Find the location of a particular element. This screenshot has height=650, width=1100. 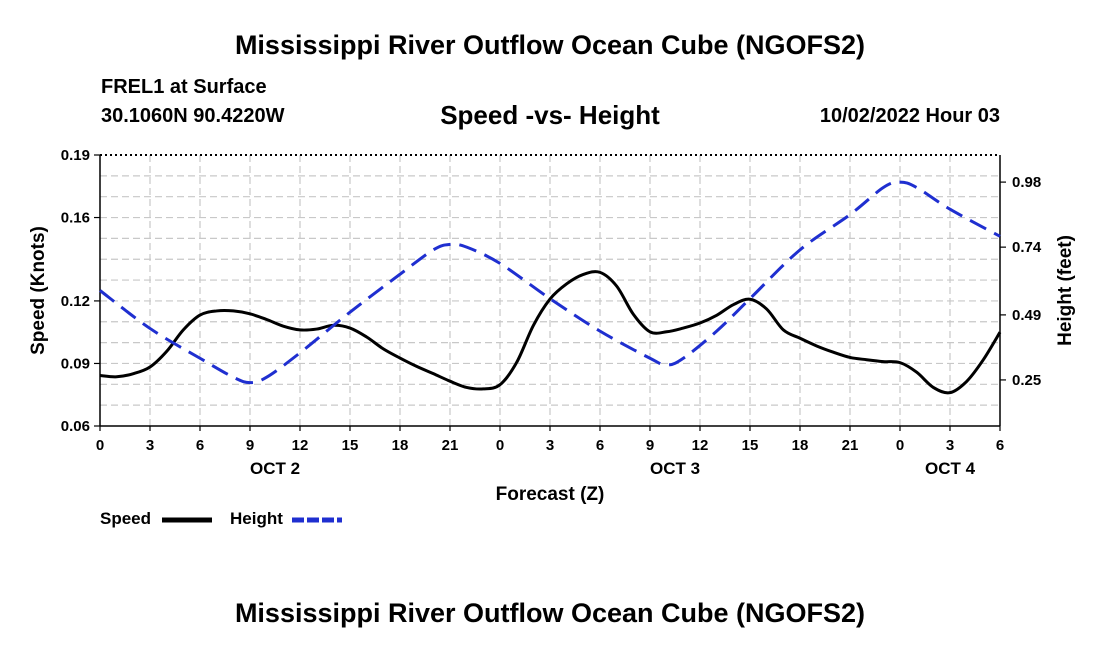

x-day-label: OCT 2 is located at coordinates (275, 468).